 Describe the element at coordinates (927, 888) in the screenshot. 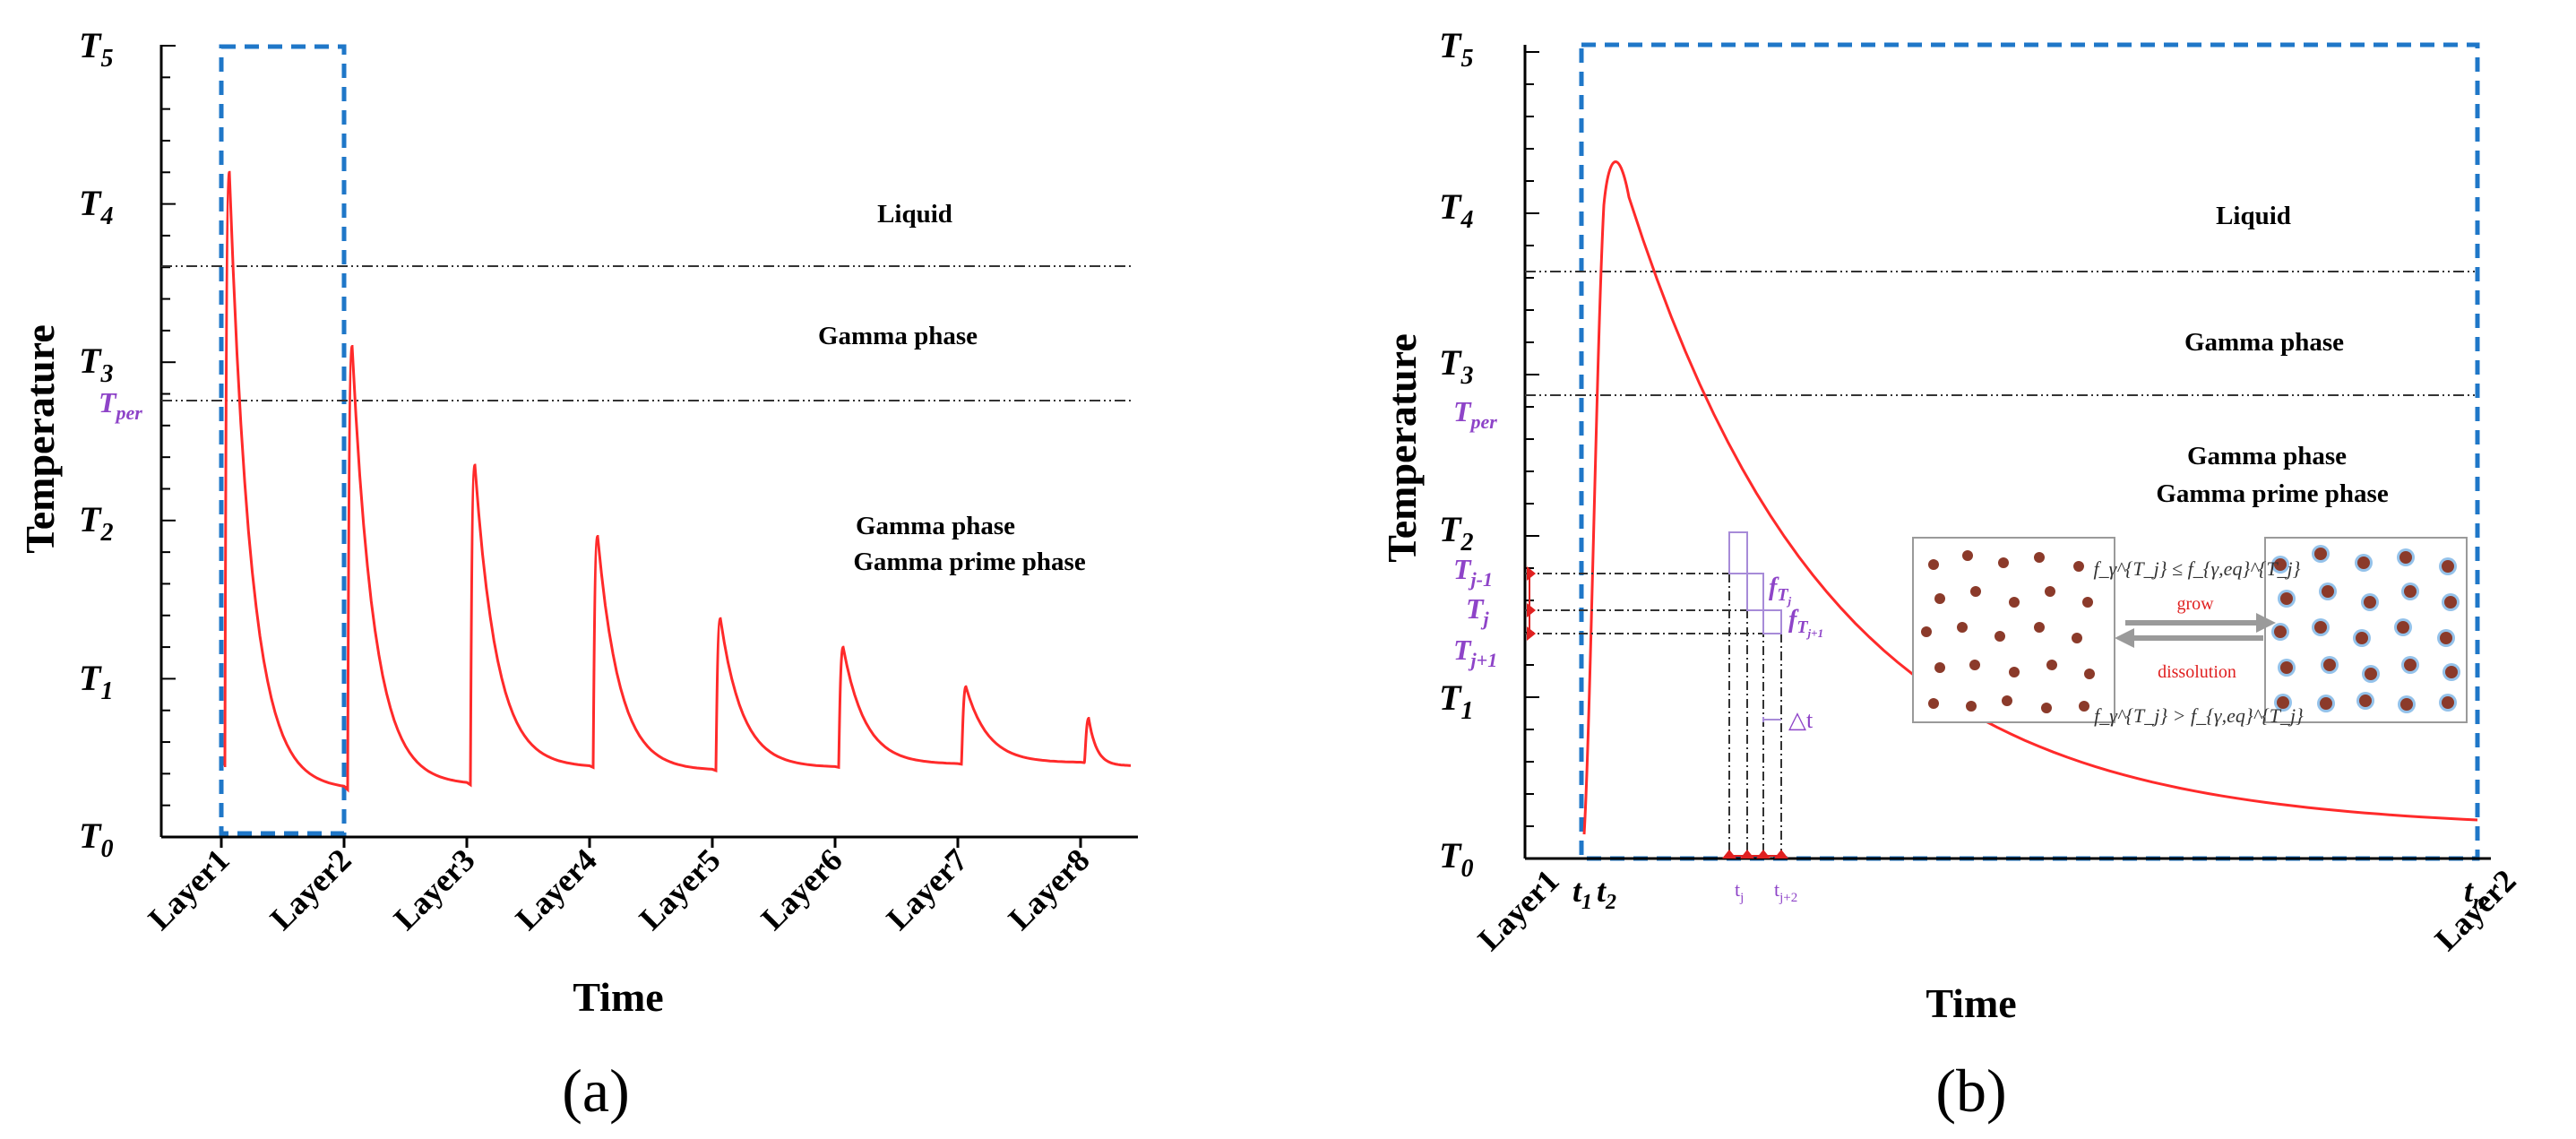

I see `x-tick-label-layer7: Layer7` at that location.